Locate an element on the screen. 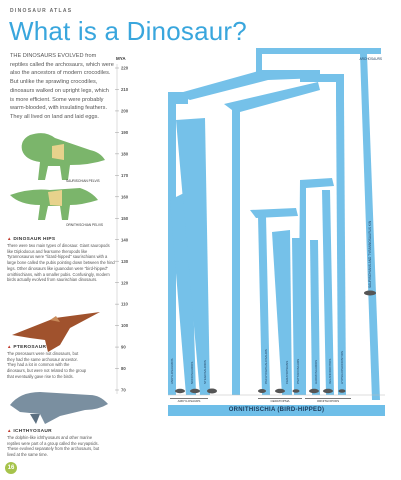 Image resolution: width=401 pixels, height=480 pixels. pachy-silhouette is located at coordinates (262, 391).